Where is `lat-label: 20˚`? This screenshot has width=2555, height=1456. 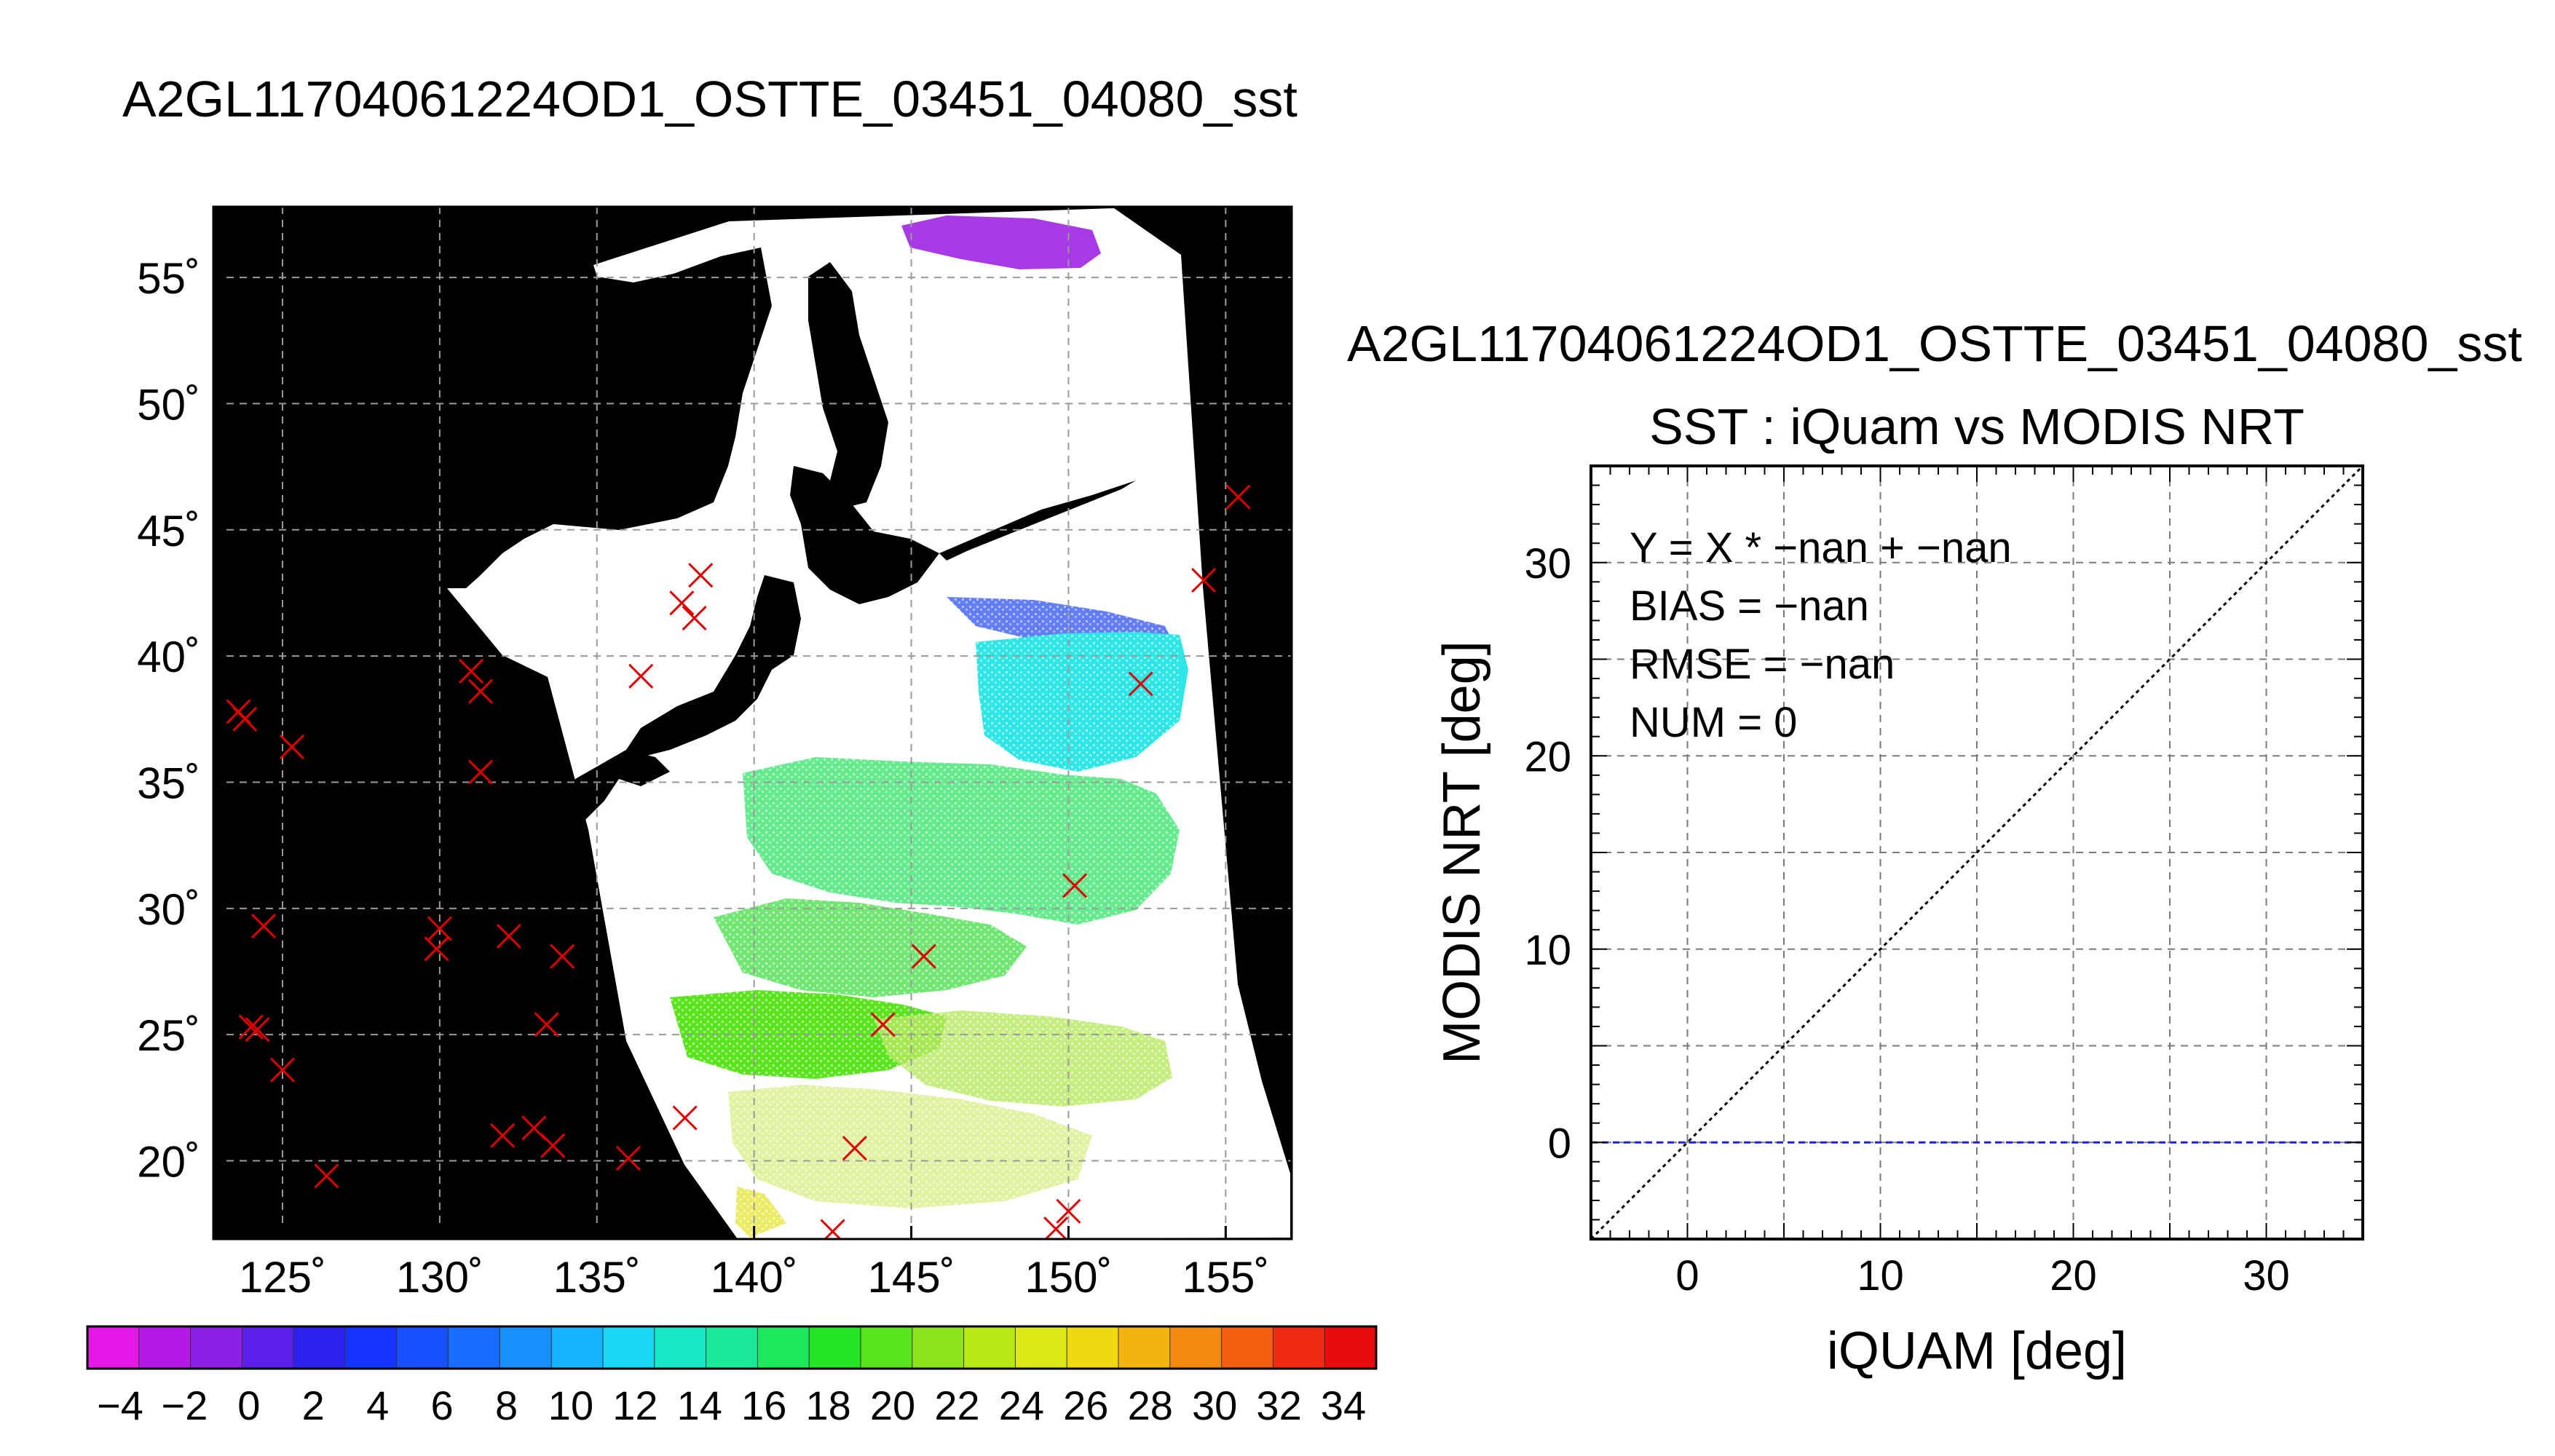 lat-label: 20˚ is located at coordinates (168, 1162).